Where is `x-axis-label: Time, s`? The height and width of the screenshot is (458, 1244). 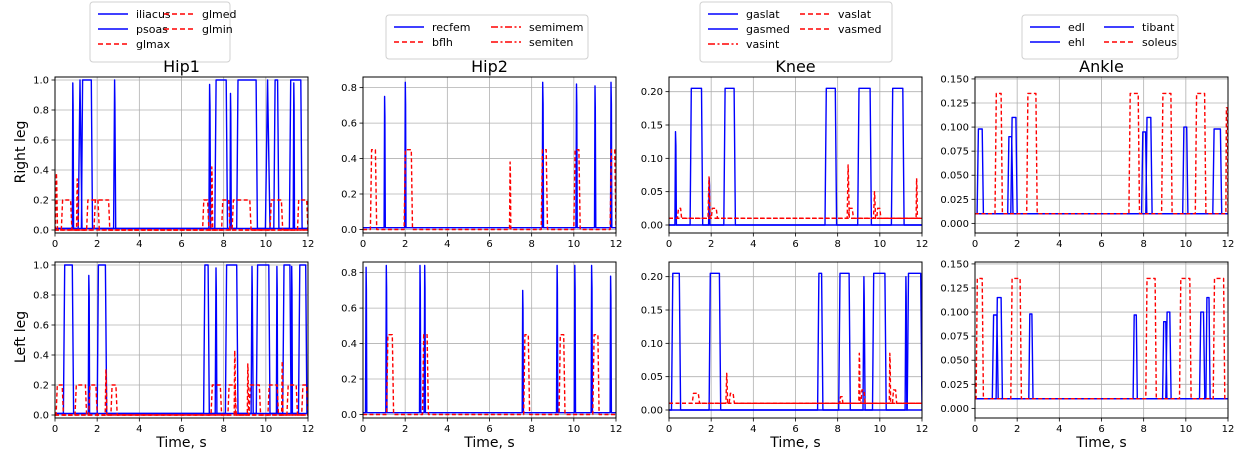
x-axis-label: Time, s is located at coordinates (488, 443).